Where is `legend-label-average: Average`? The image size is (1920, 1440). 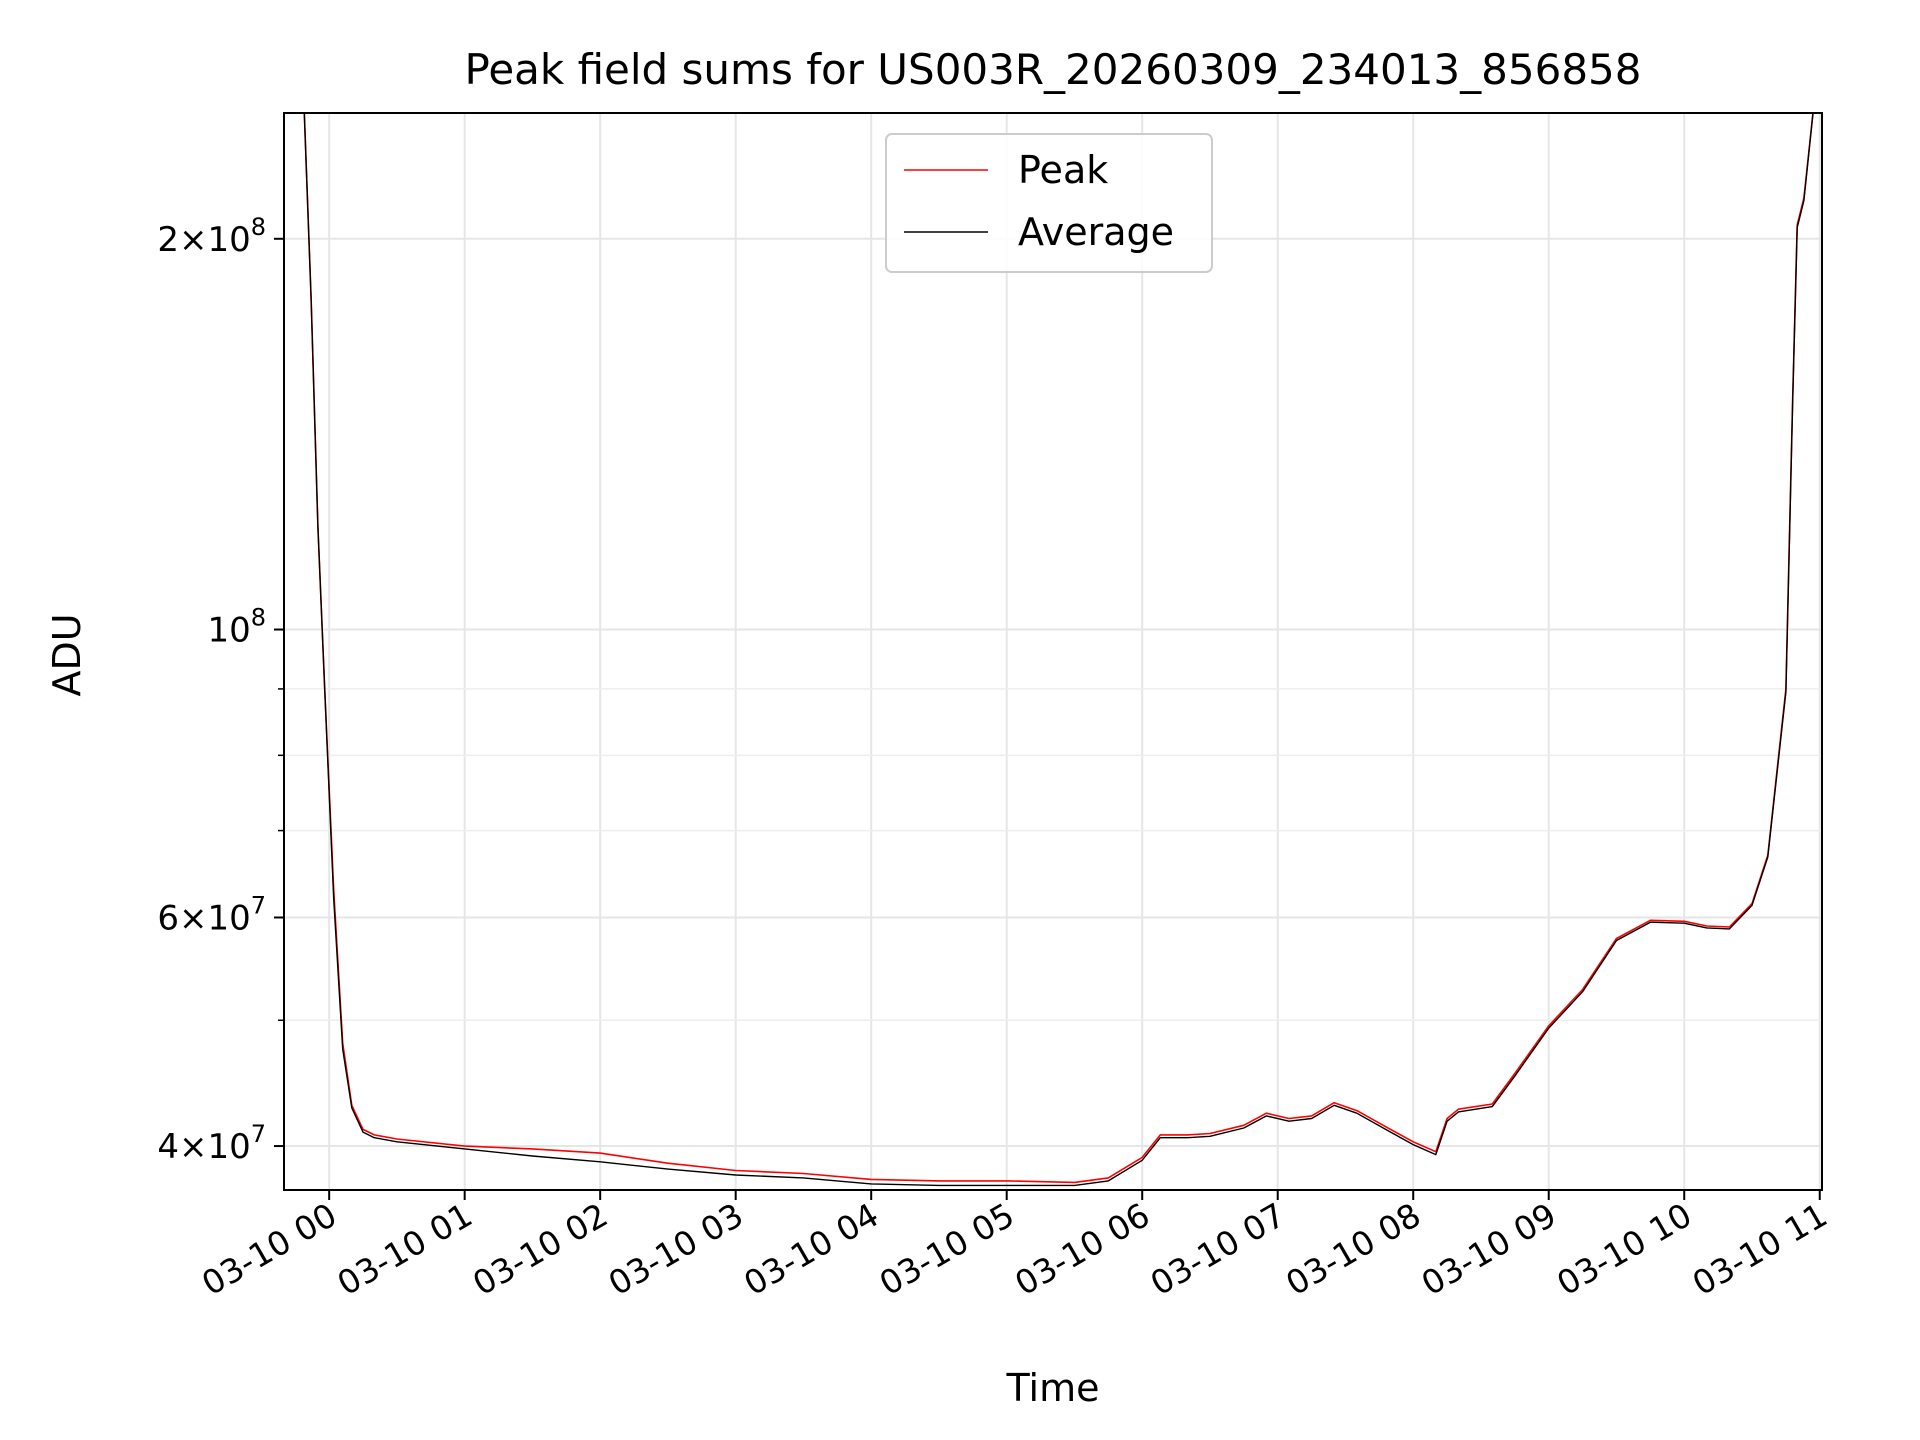
legend-label-average: Average is located at coordinates (1096, 232).